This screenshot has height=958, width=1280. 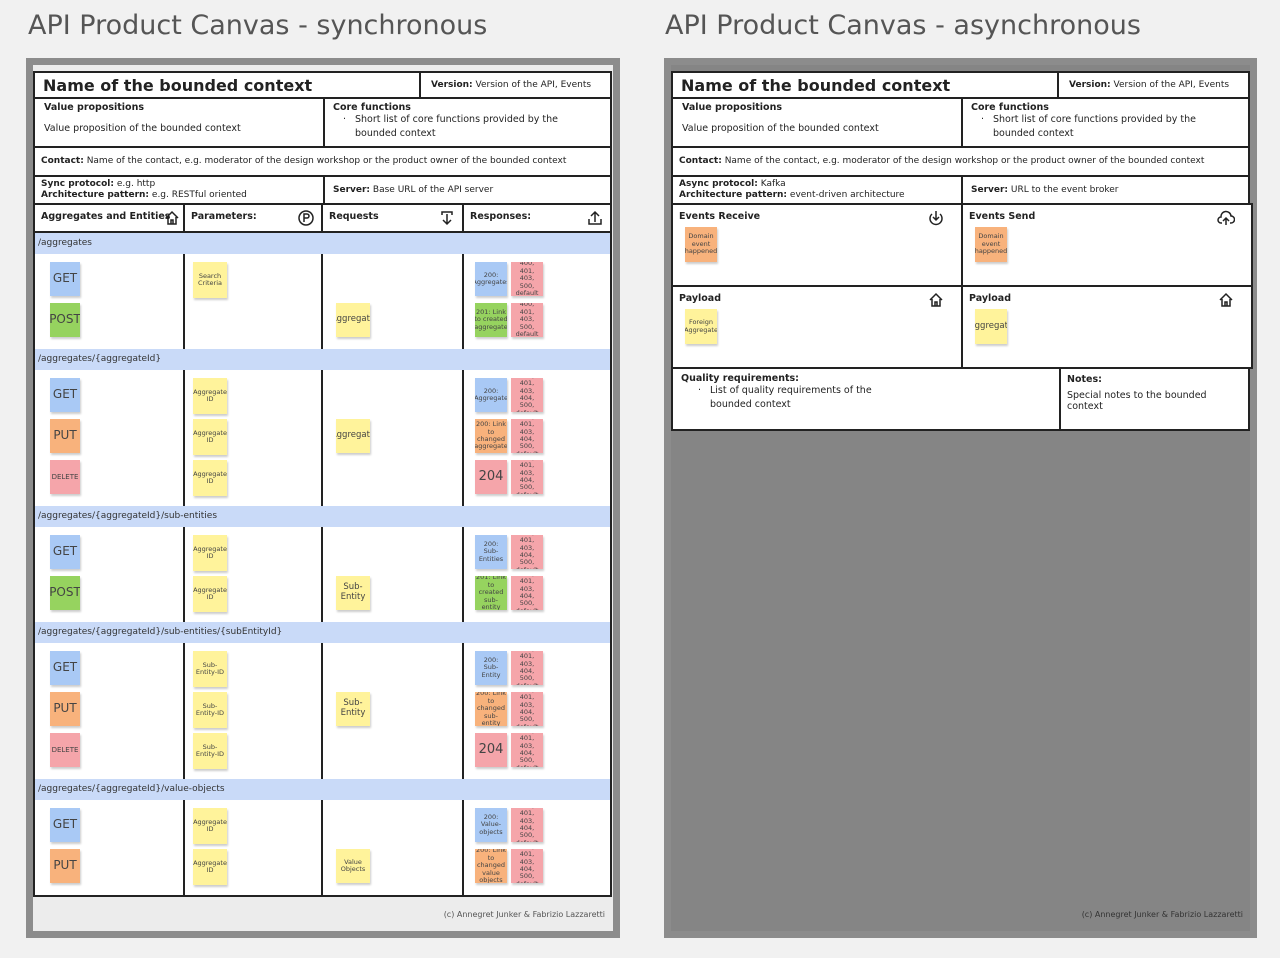 I want to click on sticky-note: PUT, so click(x=65, y=709).